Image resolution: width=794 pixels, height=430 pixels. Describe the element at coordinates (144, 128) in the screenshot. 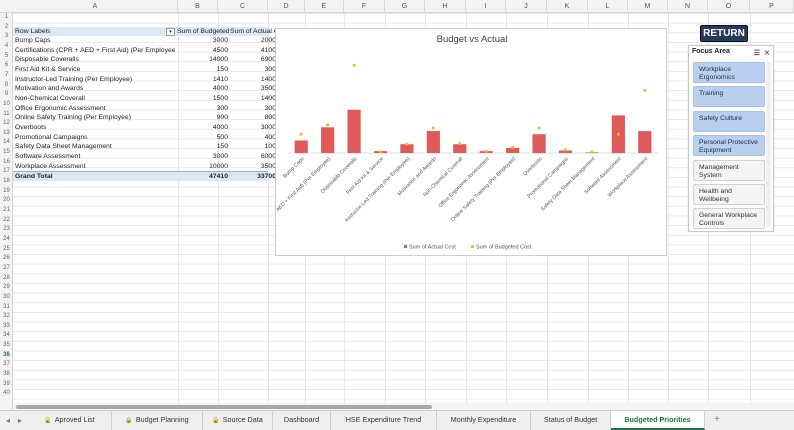

I see `pivot-row: Overboots 4000 3000` at that location.